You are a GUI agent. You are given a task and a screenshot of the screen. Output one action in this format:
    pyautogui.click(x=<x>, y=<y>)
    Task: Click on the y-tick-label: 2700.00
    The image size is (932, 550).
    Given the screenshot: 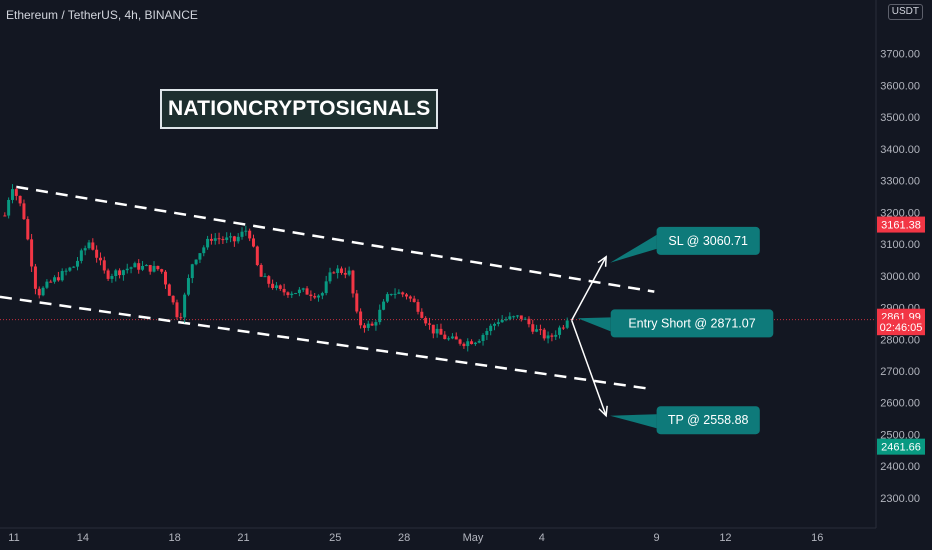 What is the action you would take?
    pyautogui.click(x=900, y=372)
    